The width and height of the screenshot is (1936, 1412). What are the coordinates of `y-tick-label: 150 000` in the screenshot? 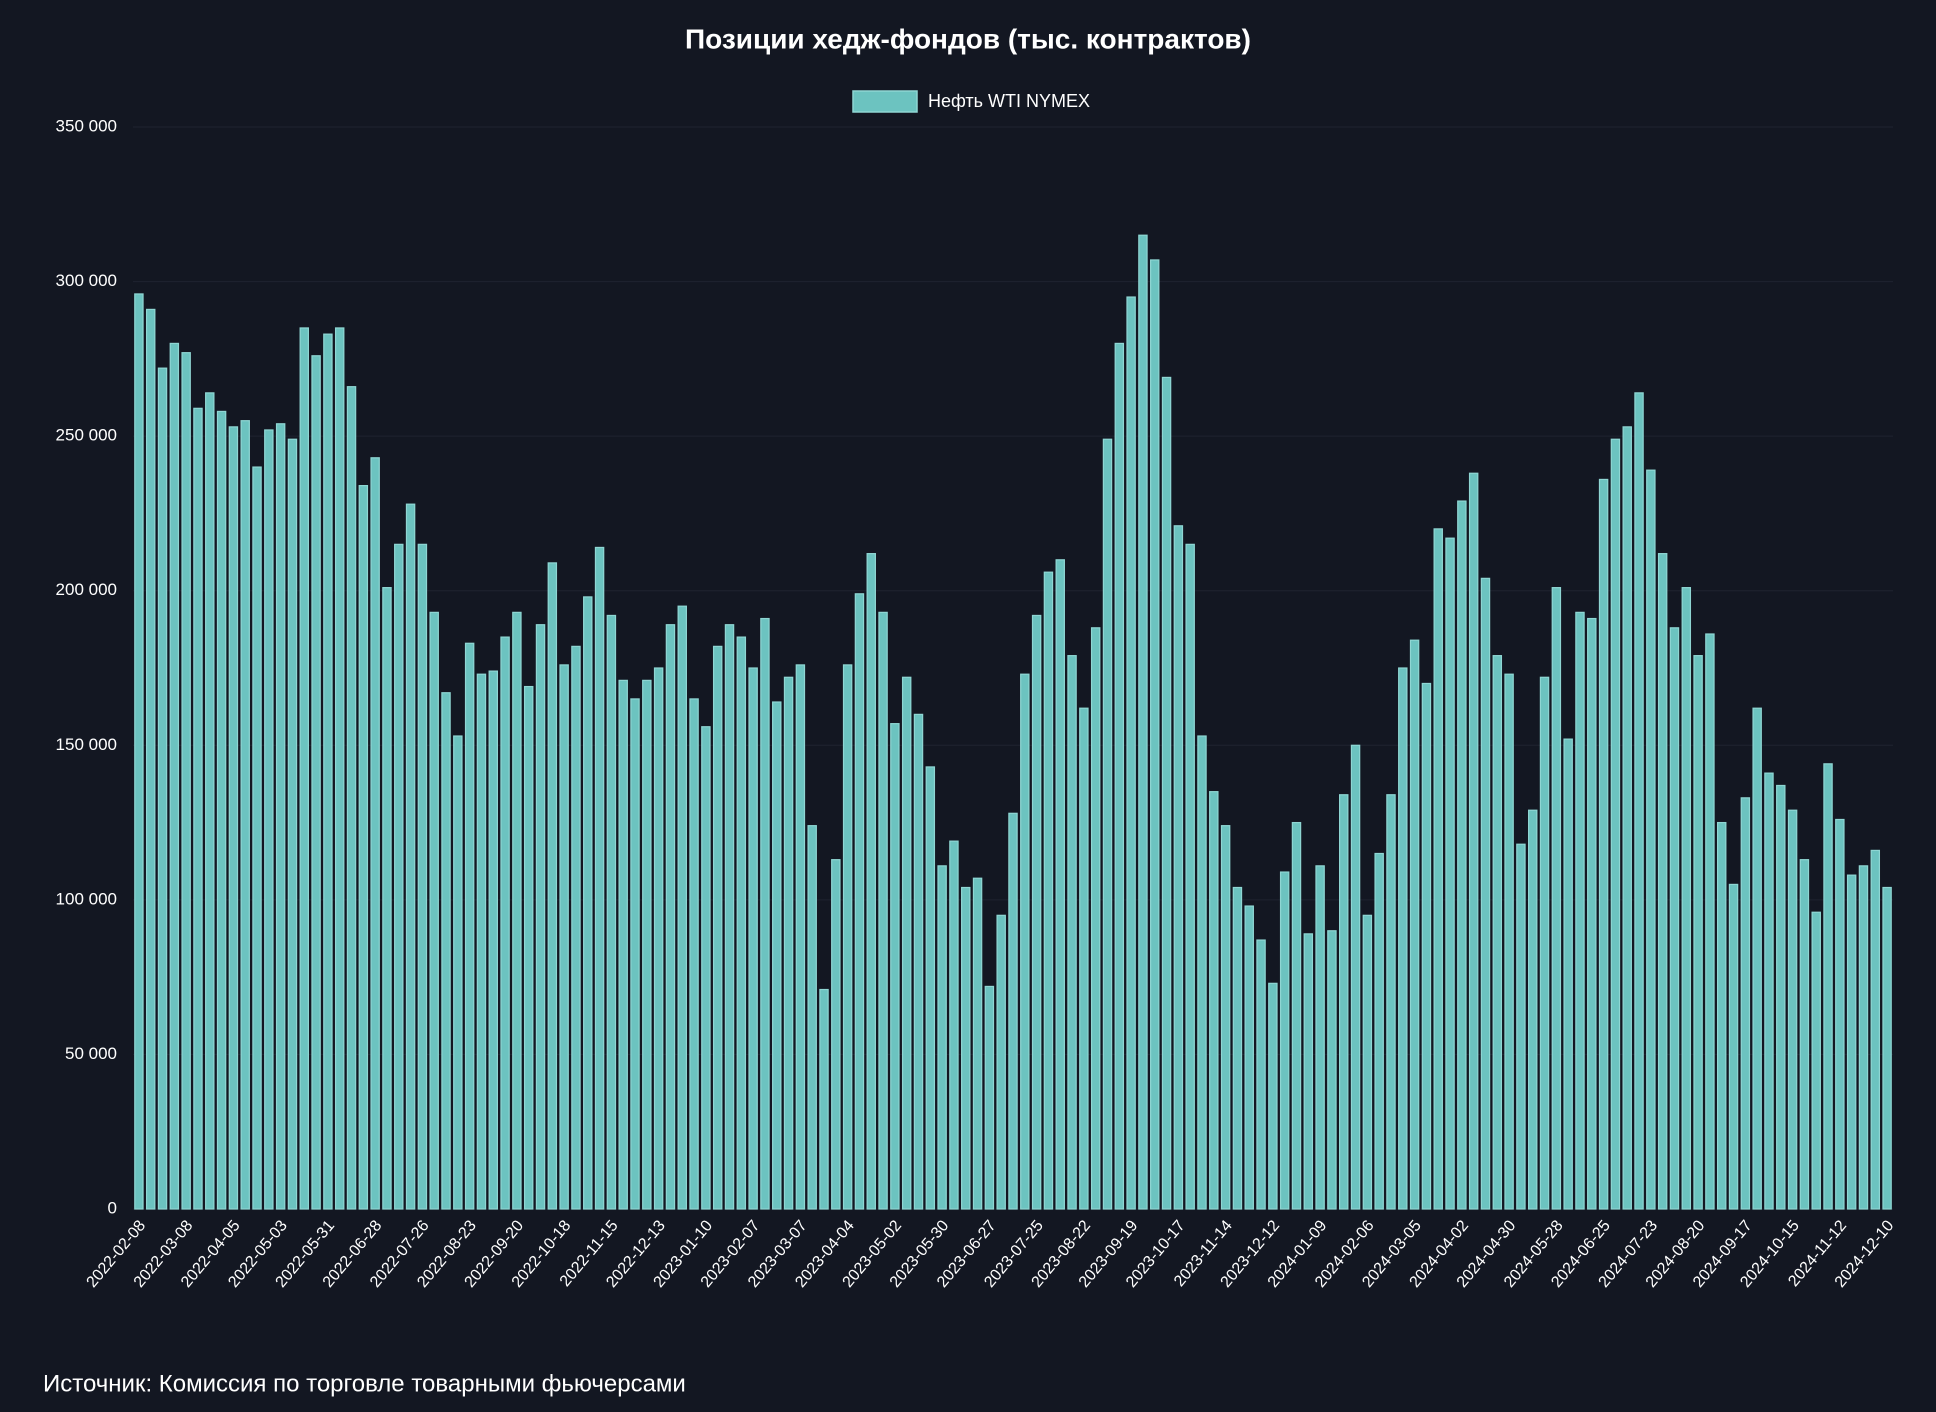 It's located at (86, 744).